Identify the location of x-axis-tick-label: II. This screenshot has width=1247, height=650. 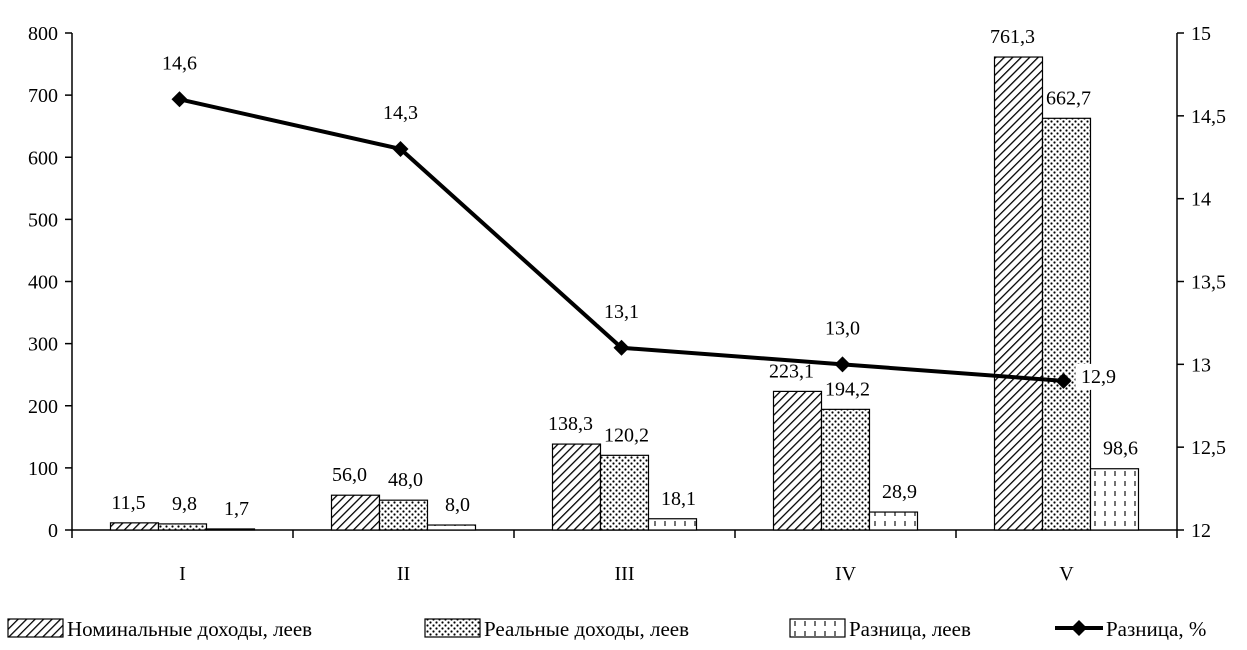
(403, 574).